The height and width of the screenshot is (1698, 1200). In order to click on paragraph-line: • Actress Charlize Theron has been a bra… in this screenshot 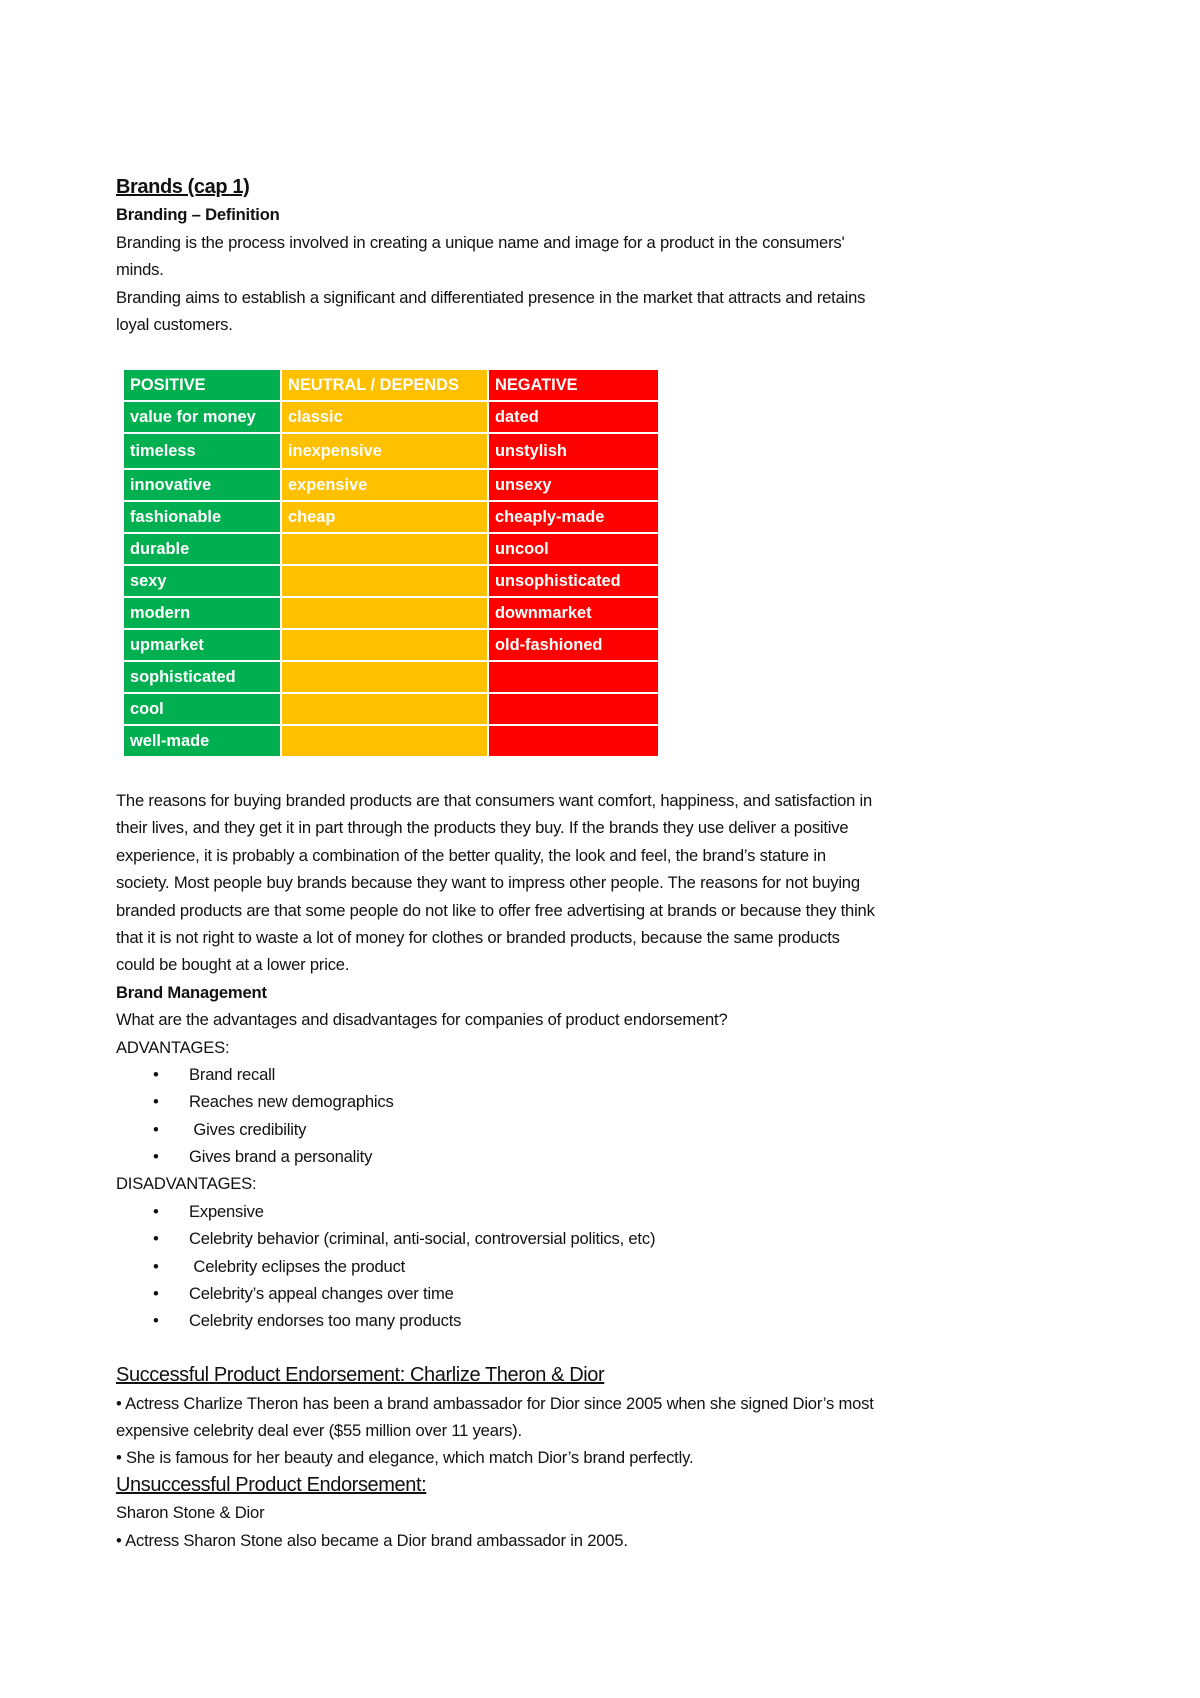, I will do `click(495, 1403)`.